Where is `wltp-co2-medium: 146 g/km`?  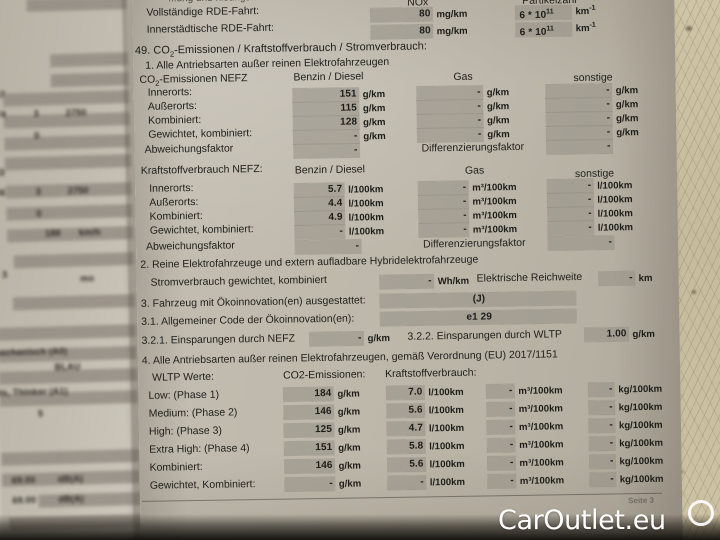 wltp-co2-medium: 146 g/km is located at coordinates (322, 412).